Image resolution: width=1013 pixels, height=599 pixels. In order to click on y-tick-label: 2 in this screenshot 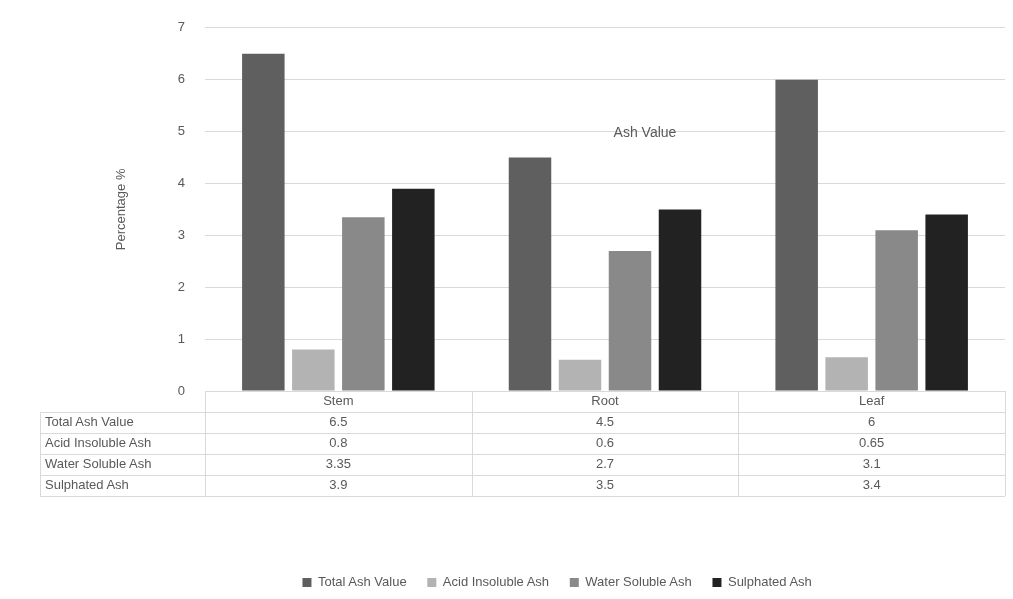, I will do `click(181, 286)`.